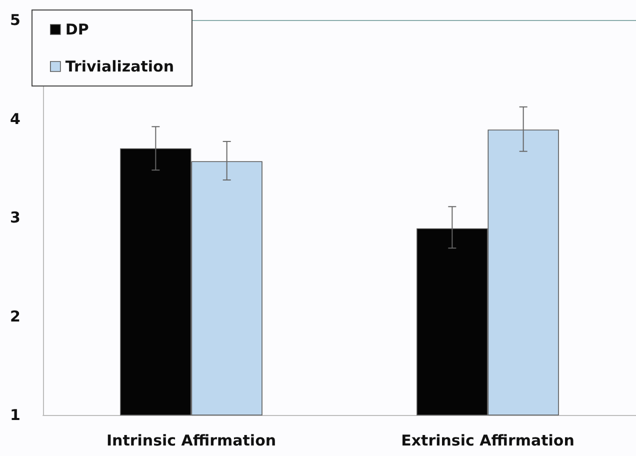 The height and width of the screenshot is (456, 636). What do you see at coordinates (119, 67) in the screenshot?
I see `legend-label: Trivialization` at bounding box center [119, 67].